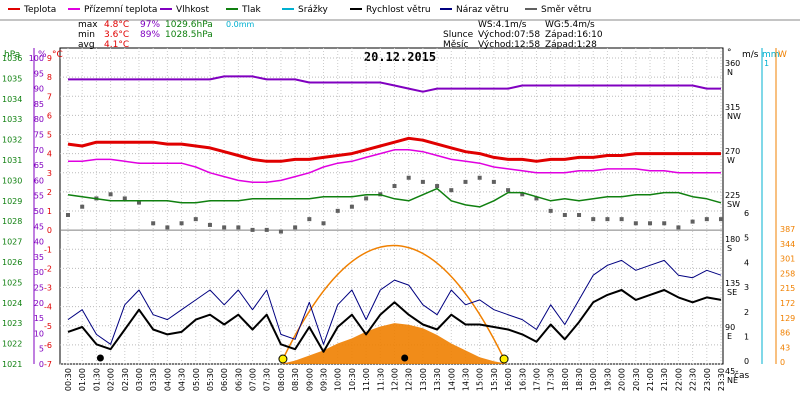 Image resolution: width=800 pixels, height=400 pixels. What do you see at coordinates (116, 35) in the screenshot?
I see `stats-min-temp: 3.6°C` at bounding box center [116, 35].